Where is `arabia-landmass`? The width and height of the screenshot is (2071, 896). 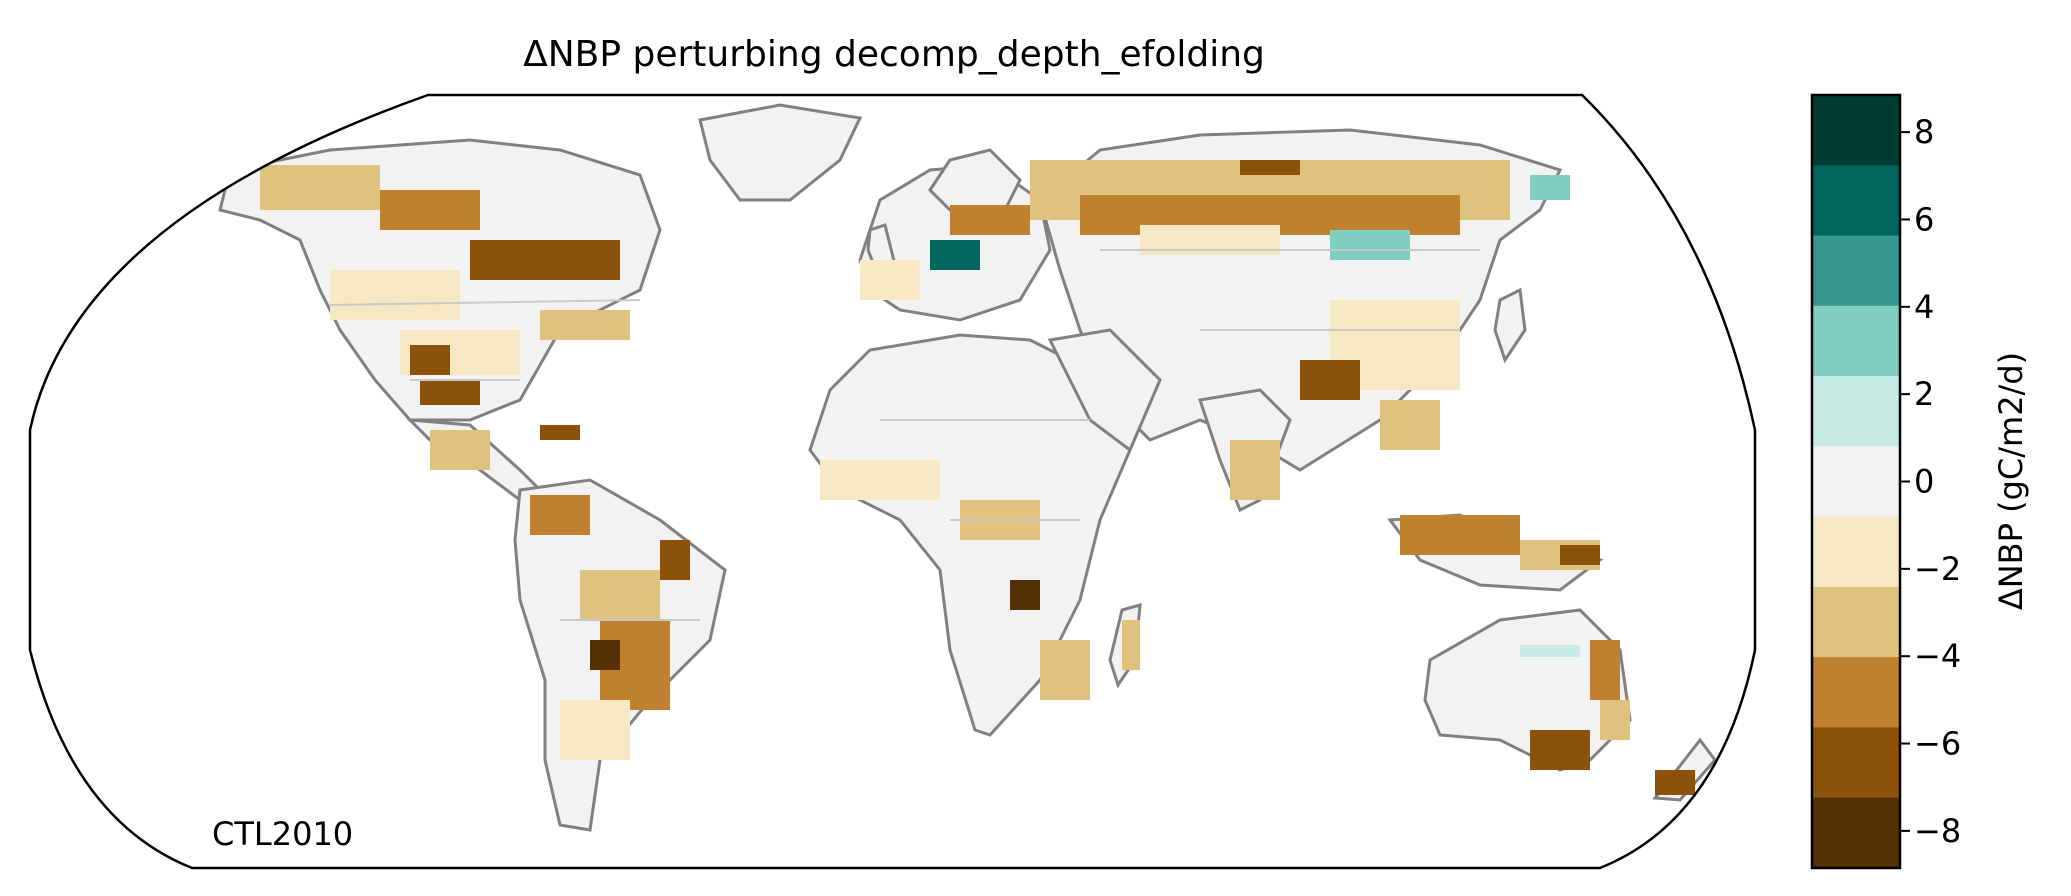
arabia-landmass is located at coordinates (1104, 390).